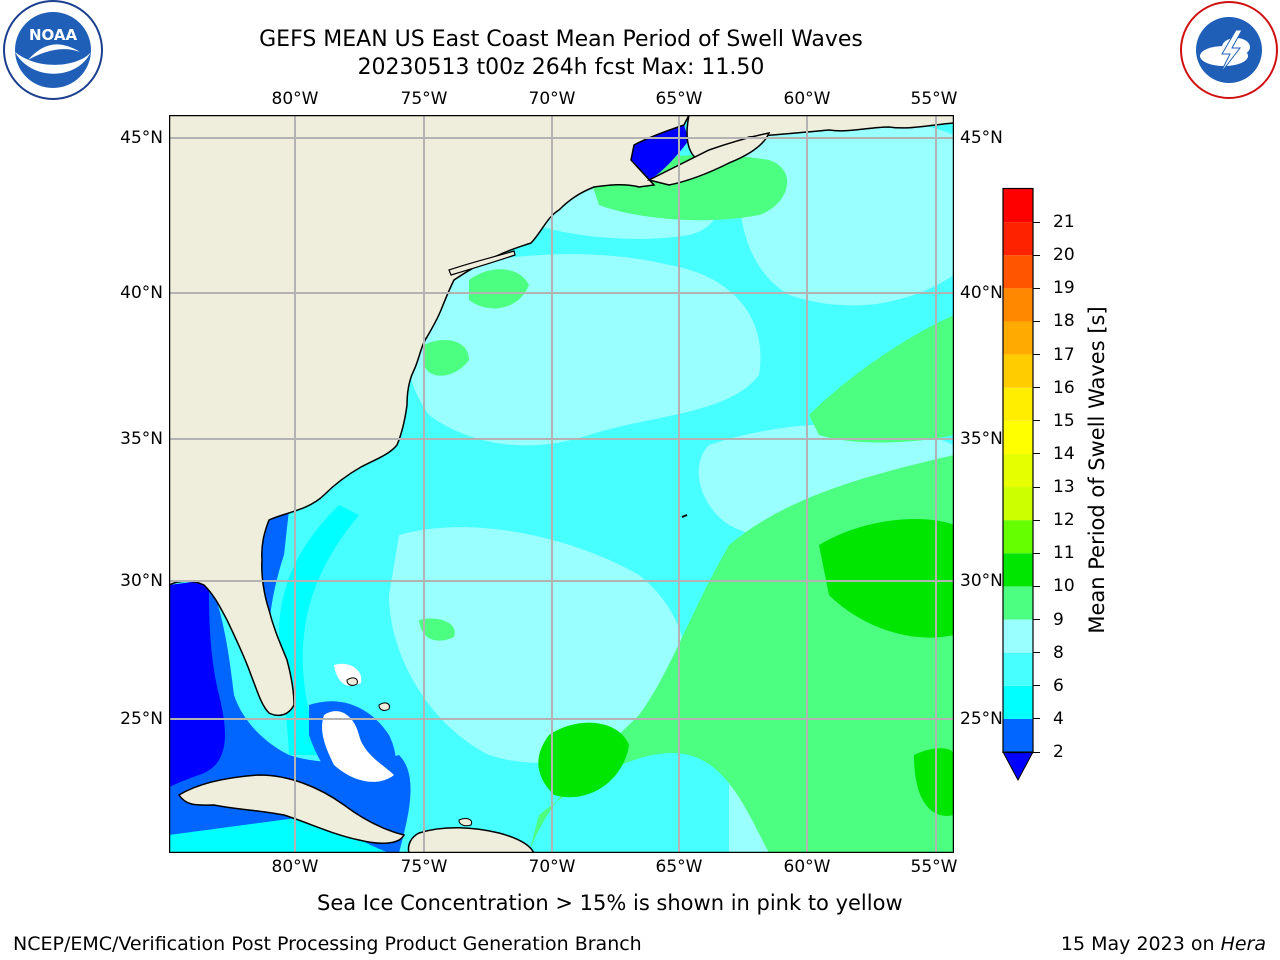 Image resolution: width=1280 pixels, height=960 pixels. Describe the element at coordinates (482, 263) in the screenshot. I see `long-island` at that location.